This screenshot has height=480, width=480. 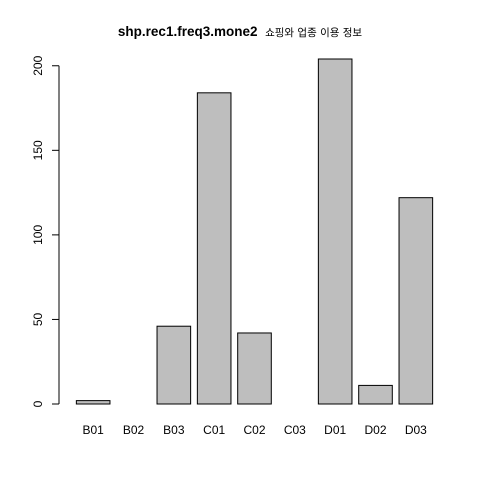 I want to click on bar-B03, so click(x=174, y=365).